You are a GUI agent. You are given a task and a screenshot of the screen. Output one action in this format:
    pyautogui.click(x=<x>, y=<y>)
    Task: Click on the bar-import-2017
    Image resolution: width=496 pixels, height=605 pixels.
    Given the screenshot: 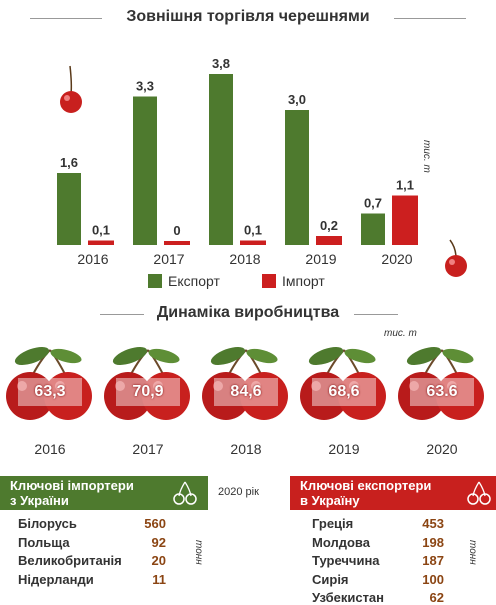 What is the action you would take?
    pyautogui.click(x=177, y=243)
    